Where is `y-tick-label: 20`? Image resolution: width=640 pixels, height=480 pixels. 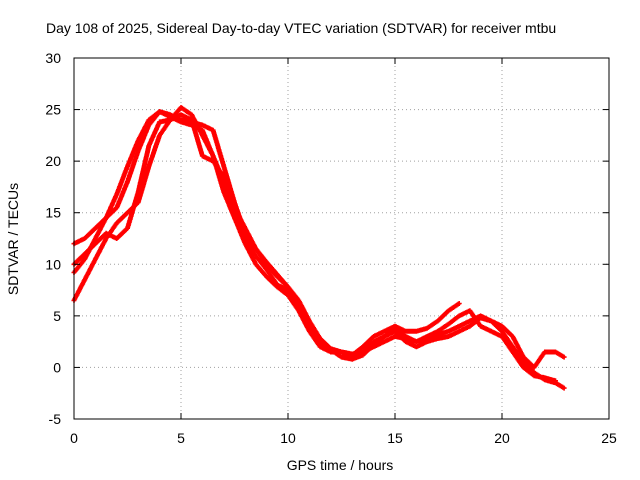 y-tick-label: 20 is located at coordinates (53, 161).